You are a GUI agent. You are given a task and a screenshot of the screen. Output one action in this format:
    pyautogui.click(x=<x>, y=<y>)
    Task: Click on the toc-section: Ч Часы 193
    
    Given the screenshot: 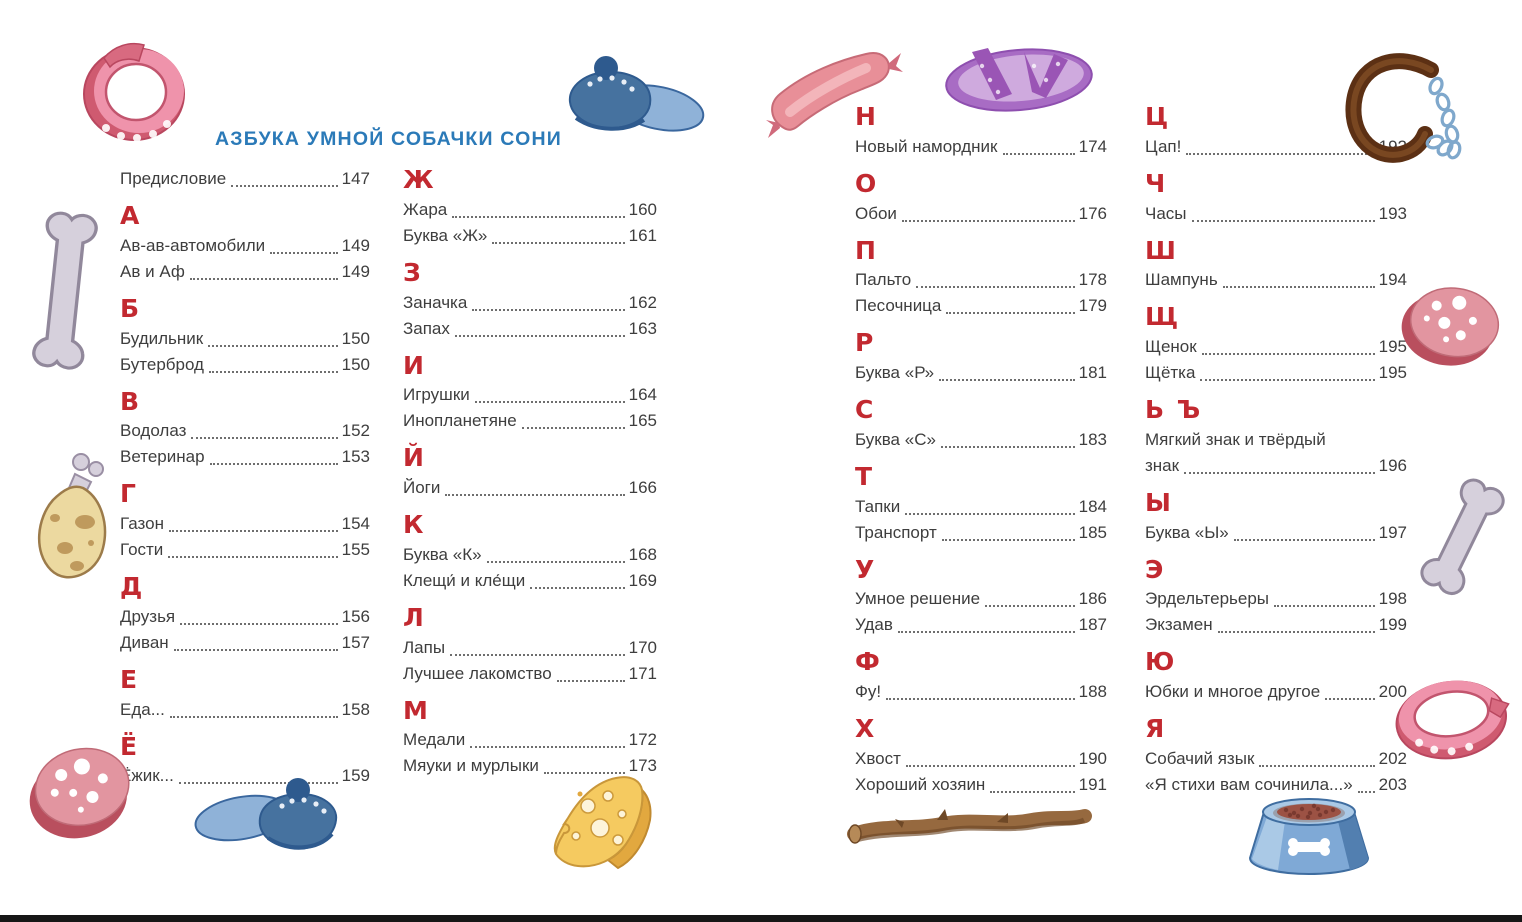 What is the action you would take?
    pyautogui.click(x=1276, y=198)
    